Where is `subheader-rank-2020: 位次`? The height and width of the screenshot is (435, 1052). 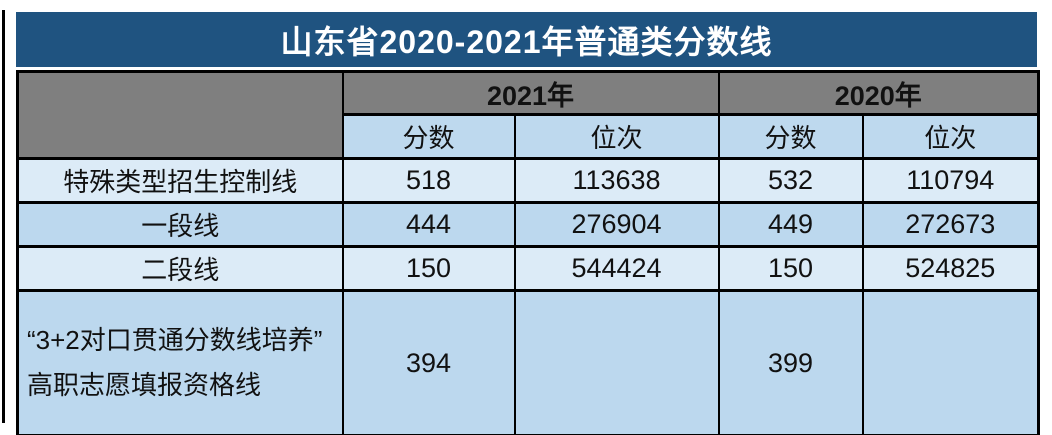
subheader-rank-2020: 位次 is located at coordinates (950, 136).